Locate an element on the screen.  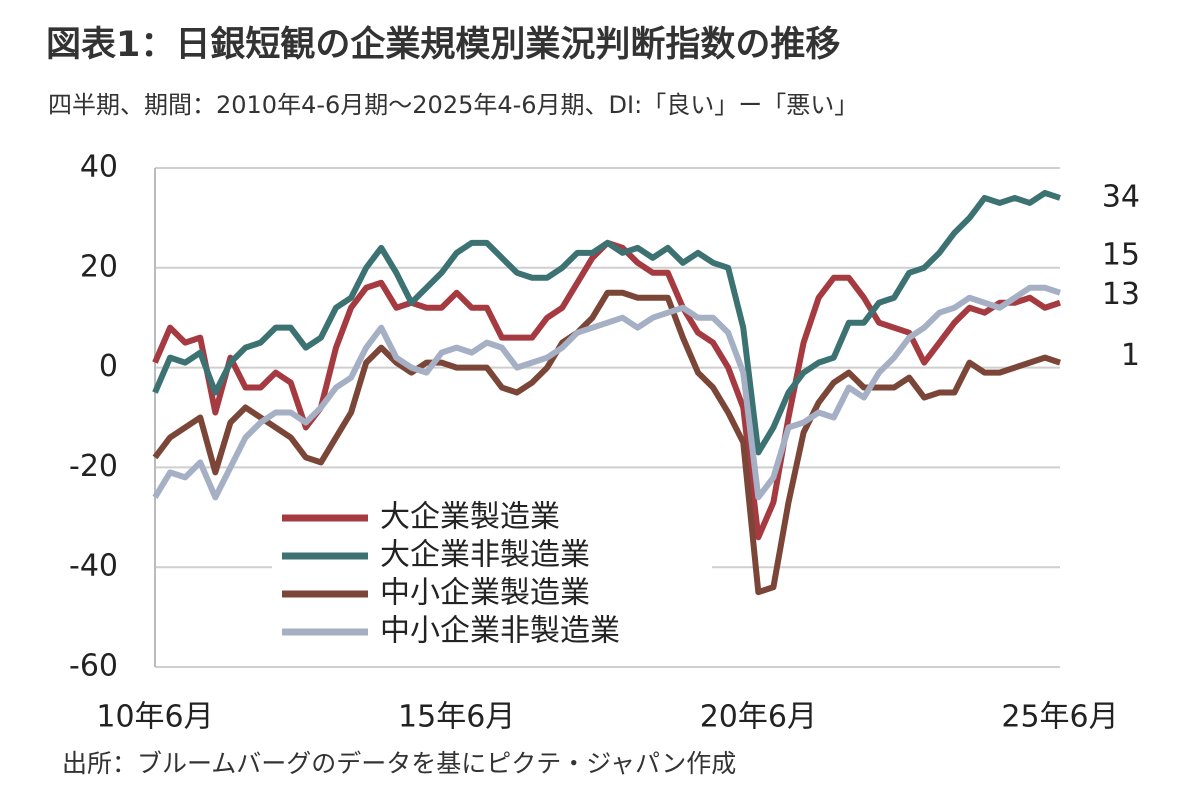
x-tick-label: 20年6月 is located at coordinates (758, 717).